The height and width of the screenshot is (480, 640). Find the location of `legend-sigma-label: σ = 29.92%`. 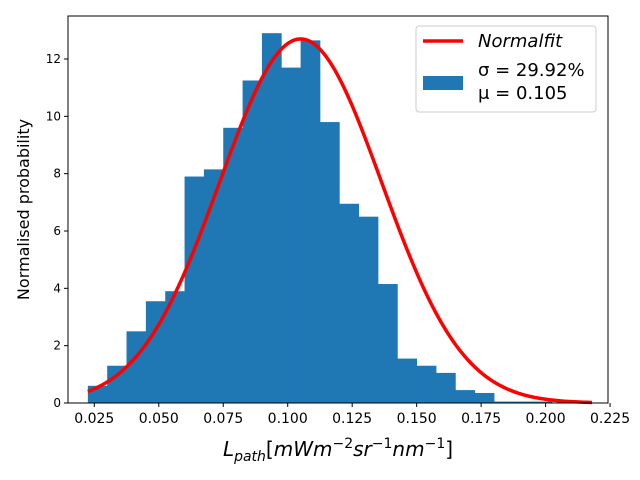

legend-sigma-label: σ = 29.92% is located at coordinates (531, 70).